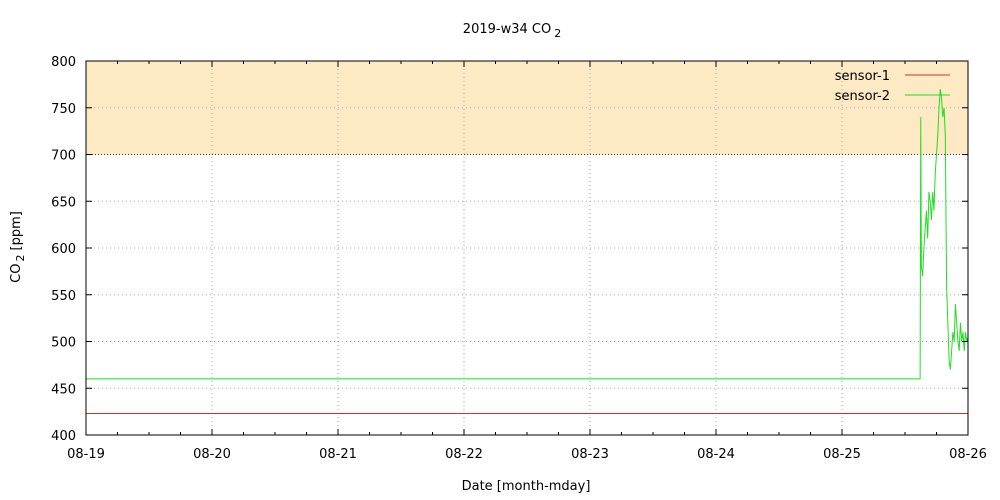 The height and width of the screenshot is (500, 1000). What do you see at coordinates (63, 389) in the screenshot?
I see `y-tick-label: 450` at bounding box center [63, 389].